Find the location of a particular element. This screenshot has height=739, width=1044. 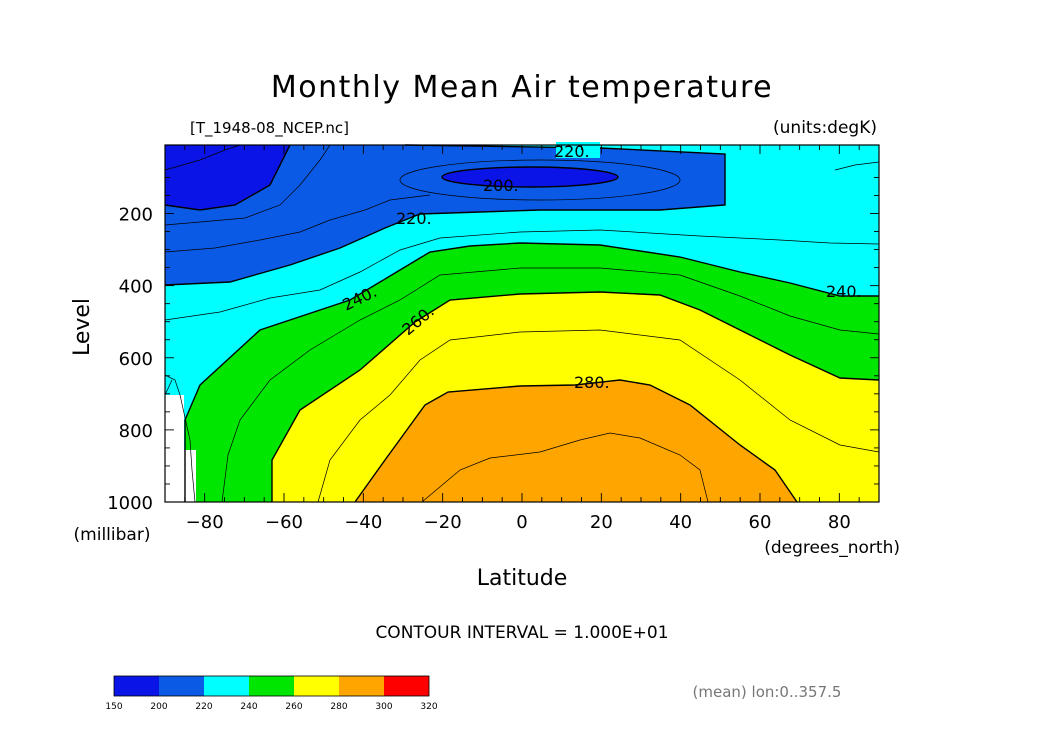

chart-title: Monthly Mean Air temperature is located at coordinates (522, 87).